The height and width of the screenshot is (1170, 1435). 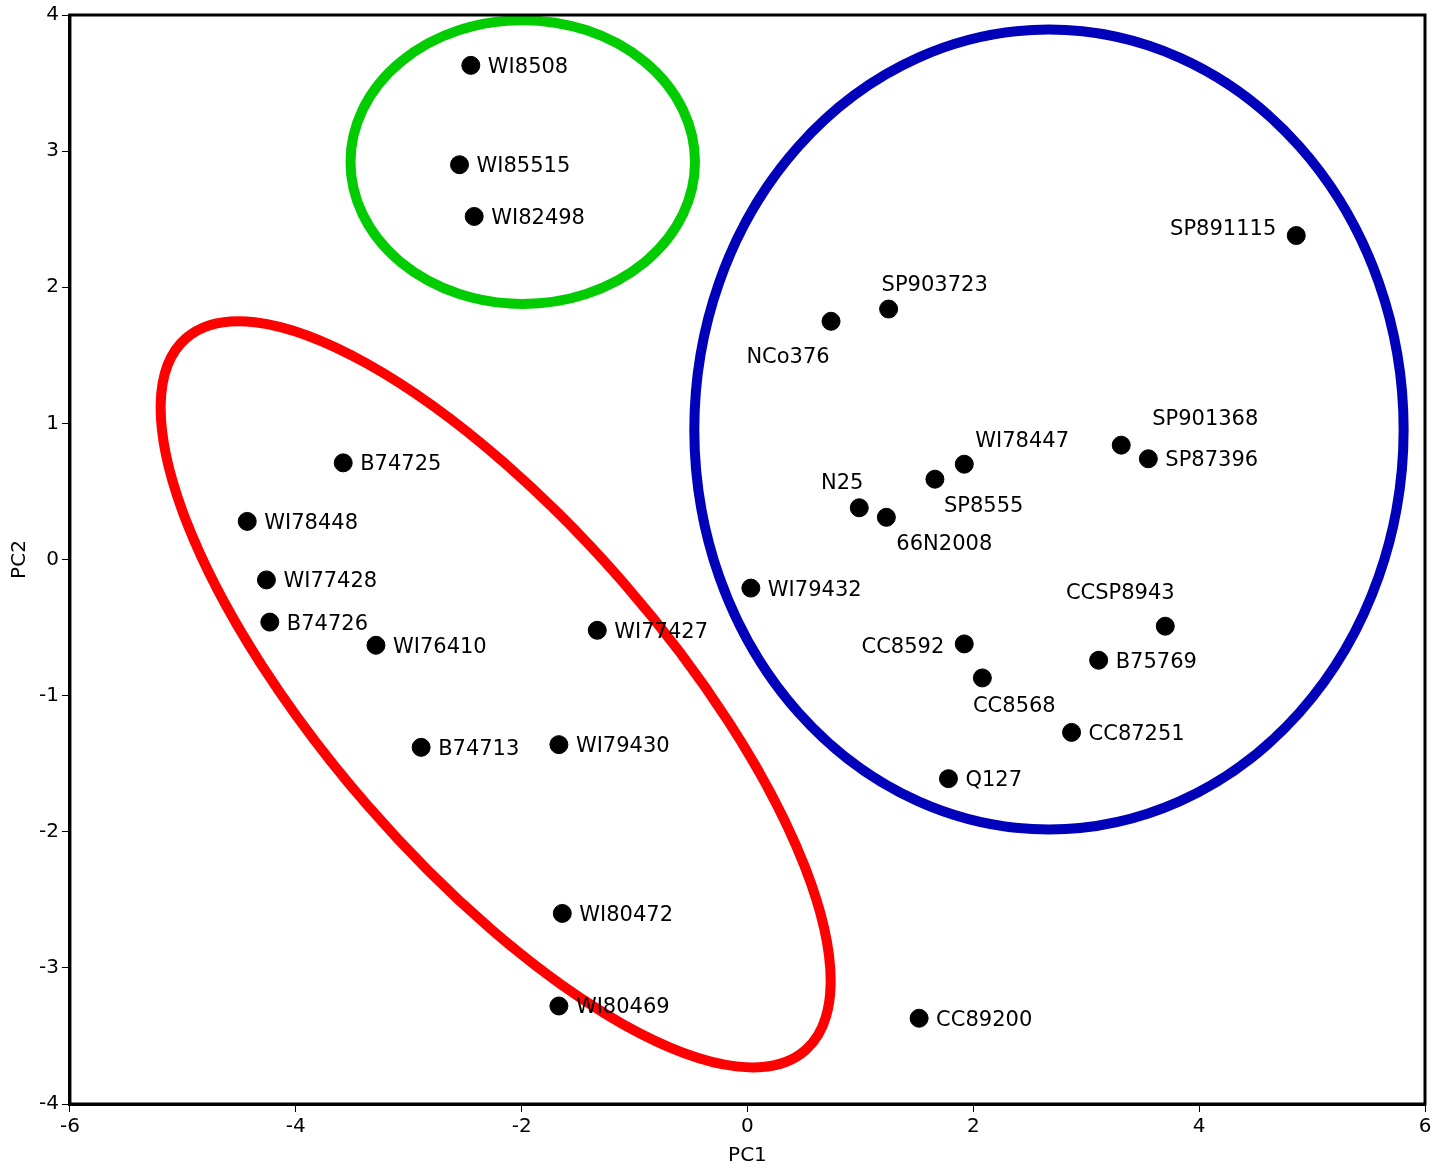 What do you see at coordinates (330, 580) in the screenshot?
I see `data-label: WI77428` at bounding box center [330, 580].